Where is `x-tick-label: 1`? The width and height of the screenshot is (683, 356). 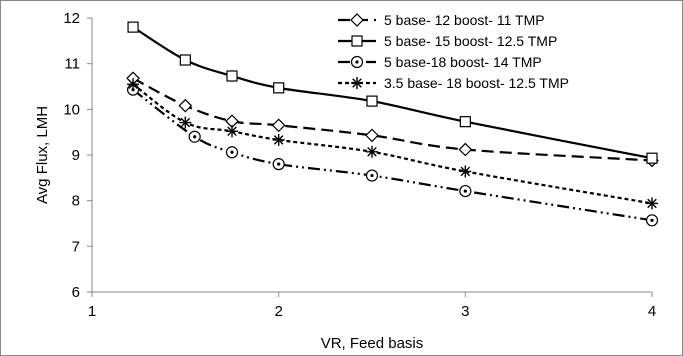 x-tick-label: 1 is located at coordinates (92, 311).